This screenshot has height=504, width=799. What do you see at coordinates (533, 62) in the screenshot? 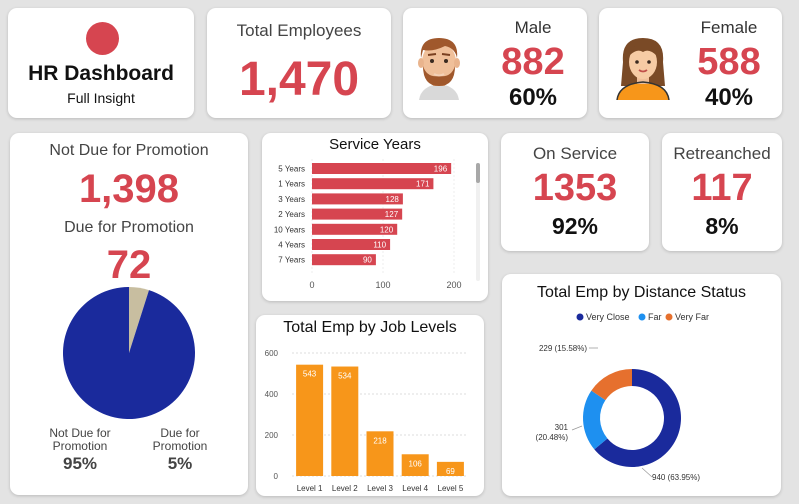
I see `male-value: 882` at bounding box center [533, 62].